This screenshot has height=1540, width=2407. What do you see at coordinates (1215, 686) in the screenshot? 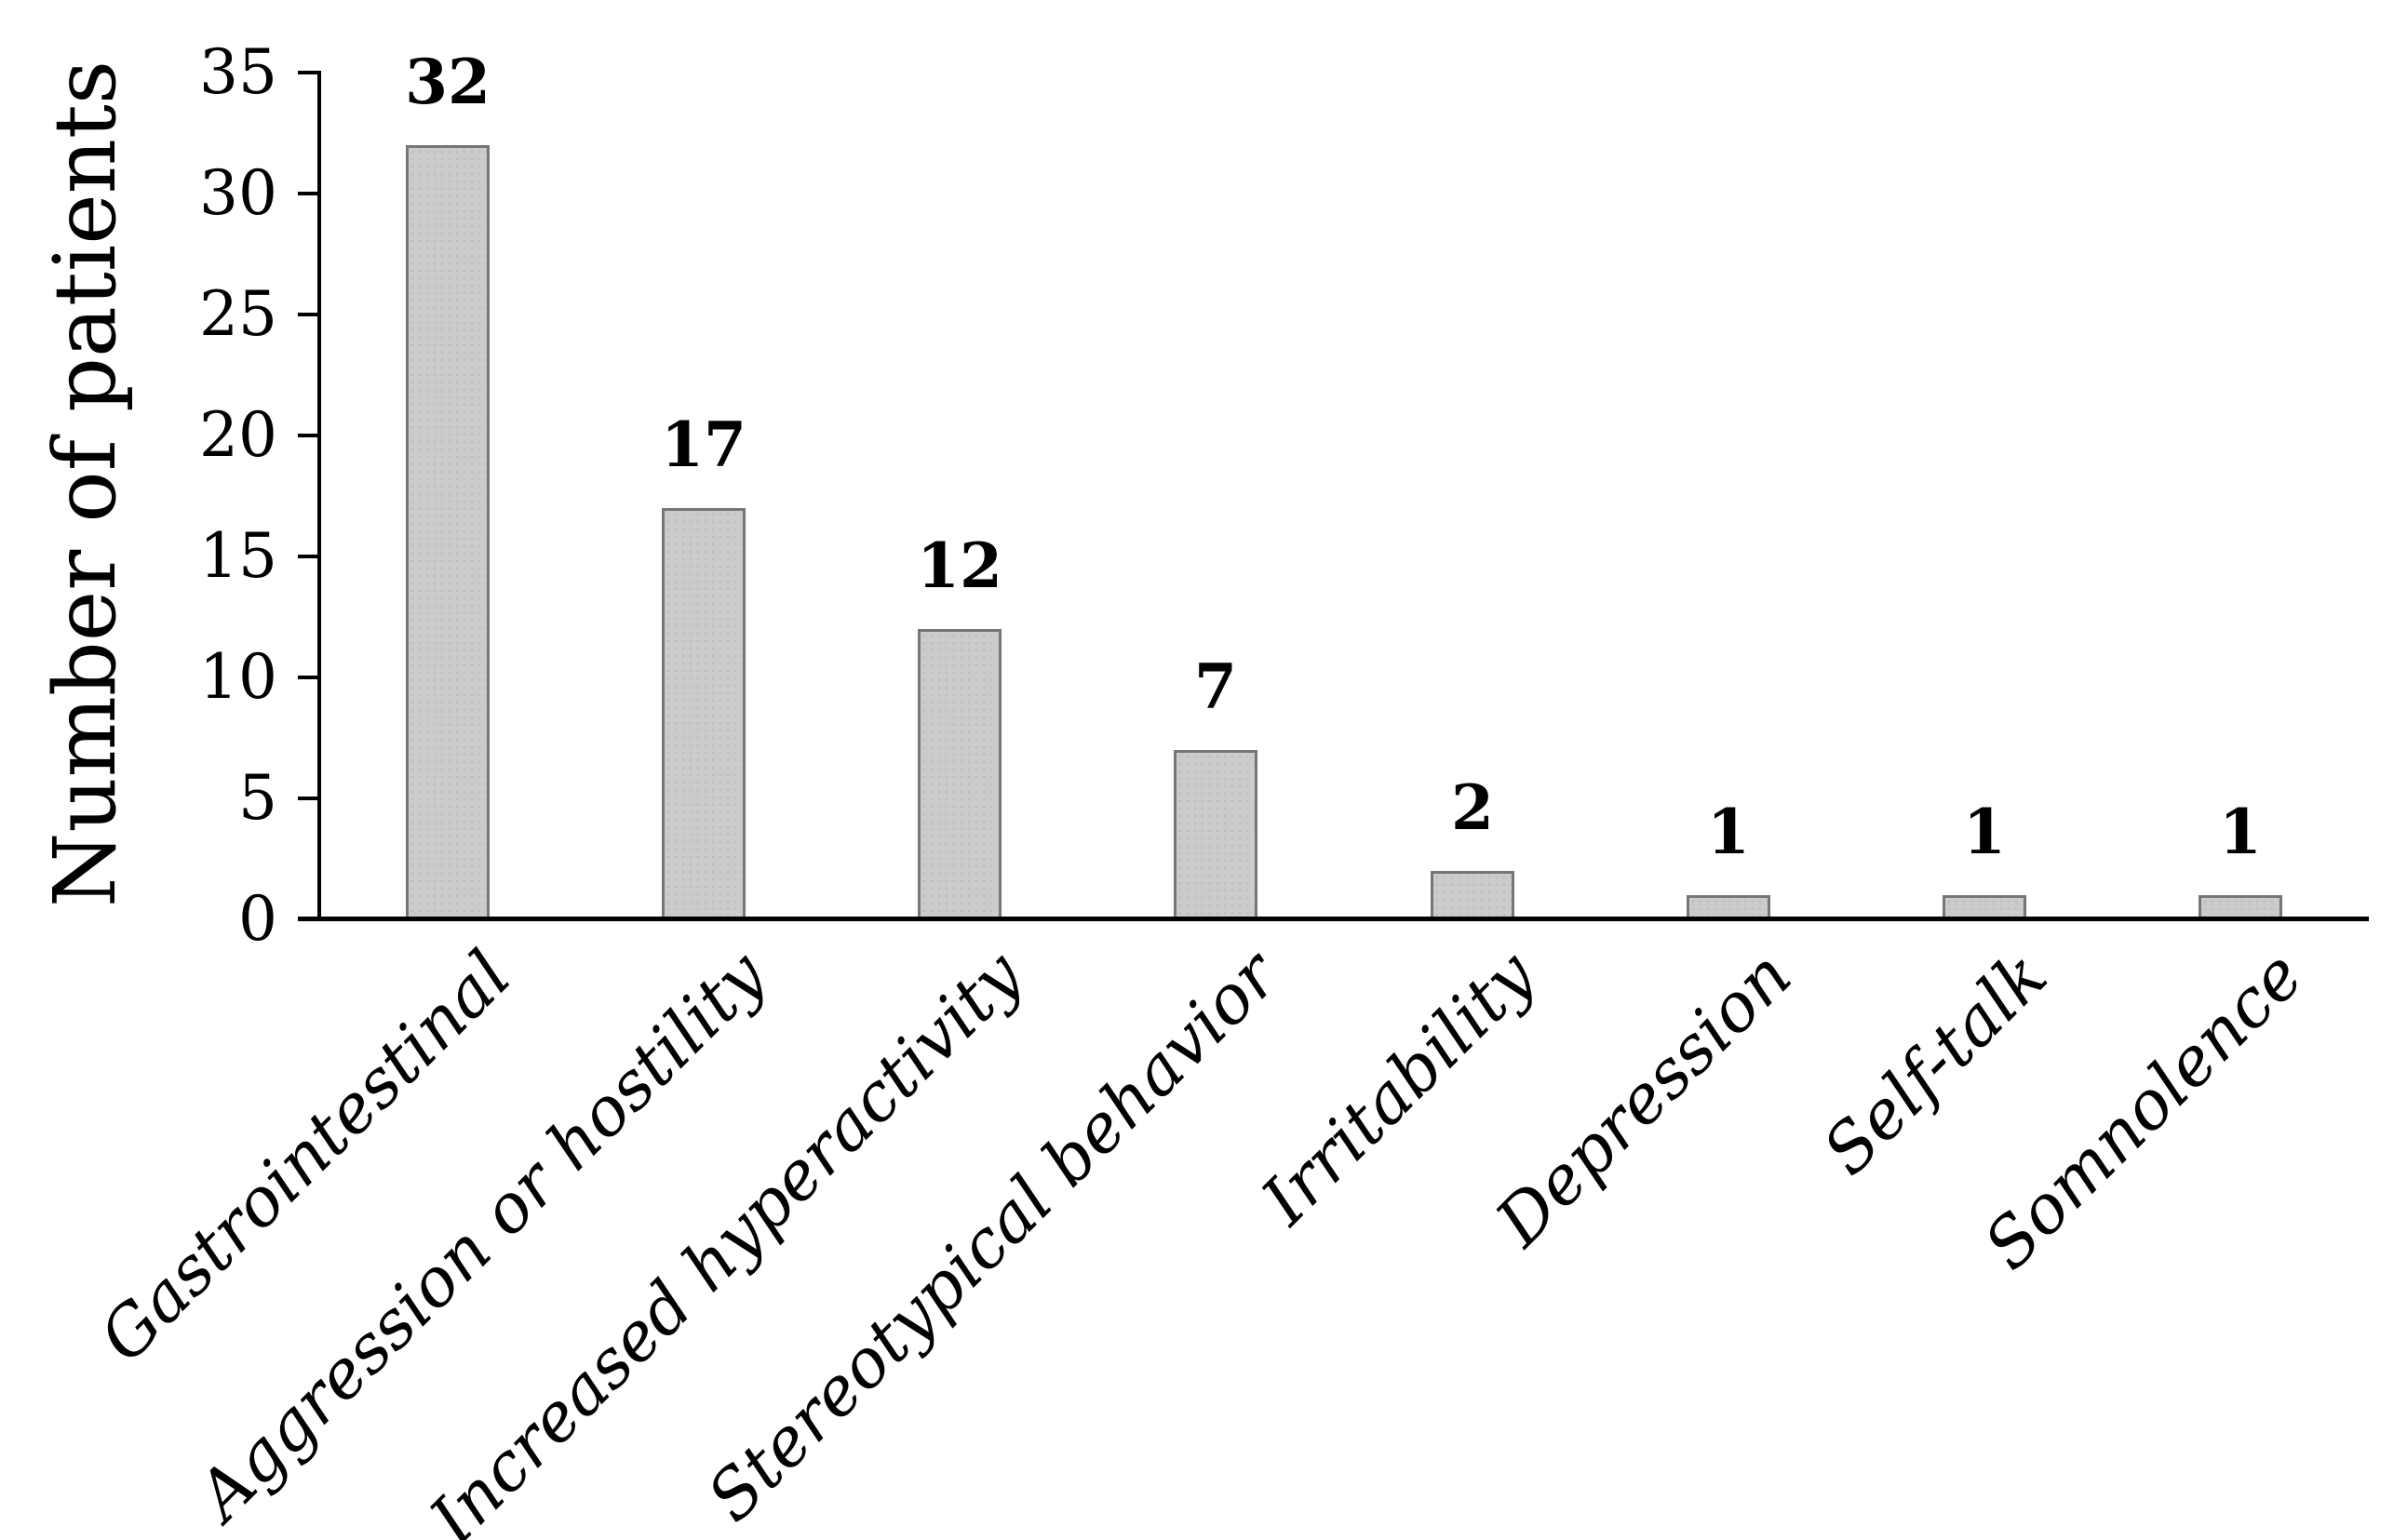
I see `bar-value-label: 7` at bounding box center [1215, 686].